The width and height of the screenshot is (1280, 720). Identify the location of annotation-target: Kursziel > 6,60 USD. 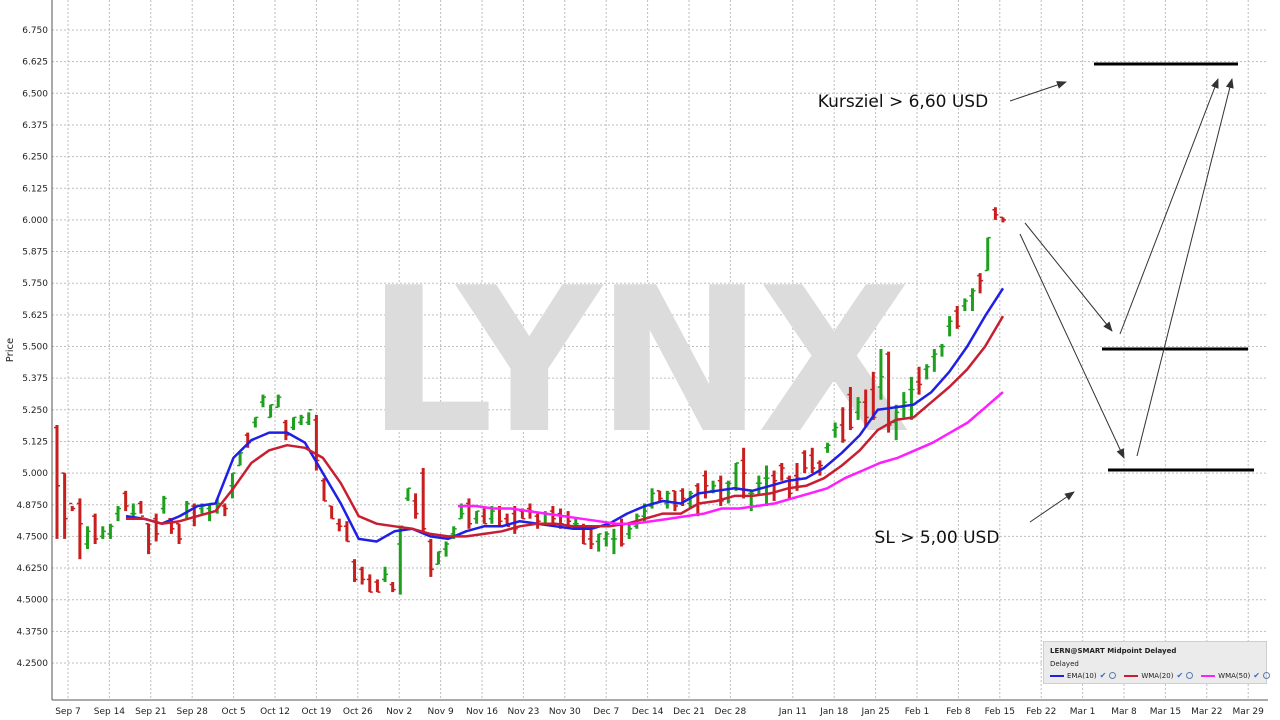
(903, 102).